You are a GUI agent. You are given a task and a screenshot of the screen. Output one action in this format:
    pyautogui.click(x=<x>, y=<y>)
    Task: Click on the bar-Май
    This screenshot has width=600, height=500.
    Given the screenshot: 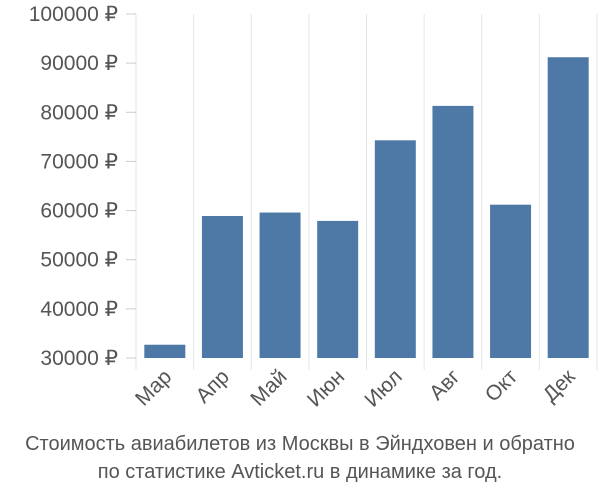 What is the action you would take?
    pyautogui.click(x=280, y=285)
    